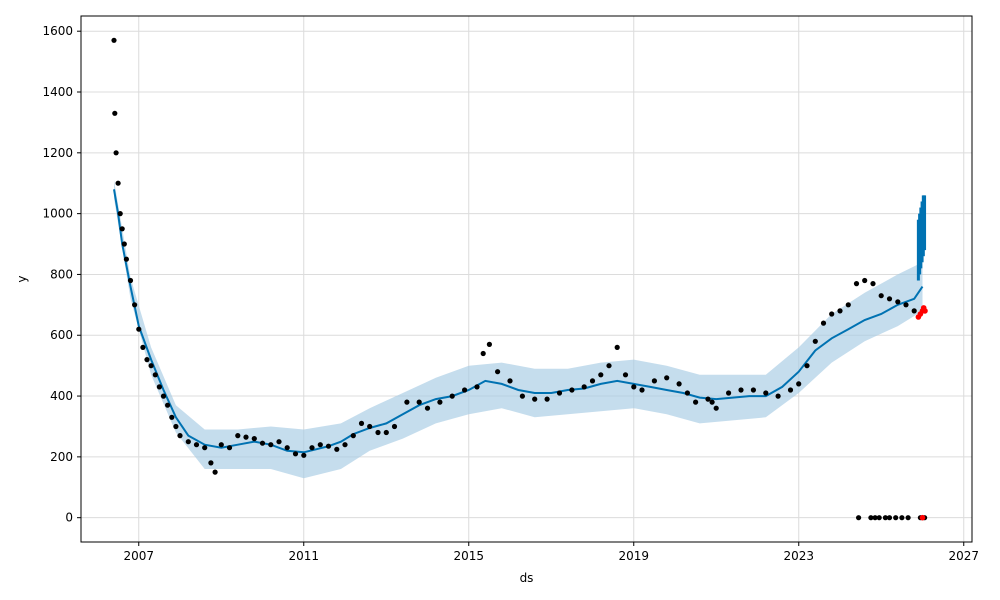 The height and width of the screenshot is (600, 1000). What do you see at coordinates (61, 396) in the screenshot?
I see `y-tick-label: 400` at bounding box center [61, 396].